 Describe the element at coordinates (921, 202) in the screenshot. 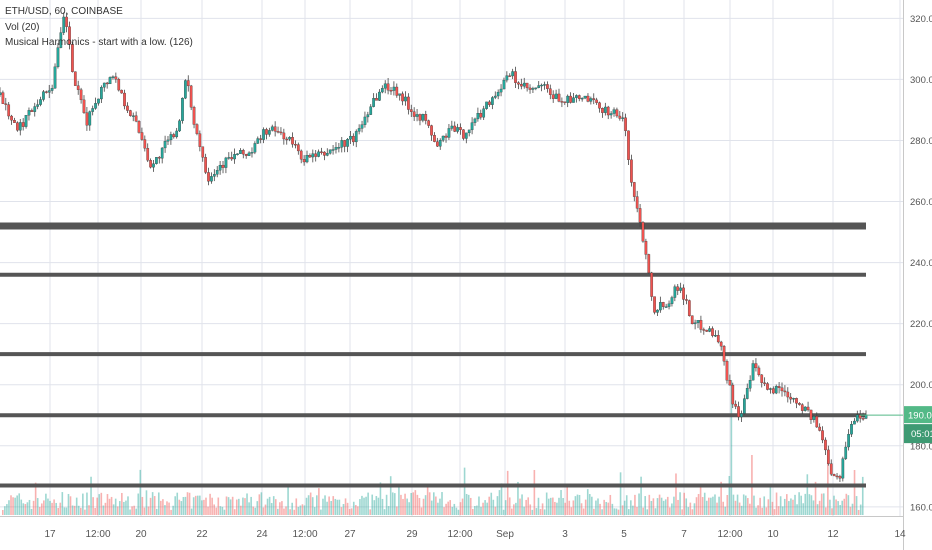

I see `price-tick-label: 260.00` at that location.